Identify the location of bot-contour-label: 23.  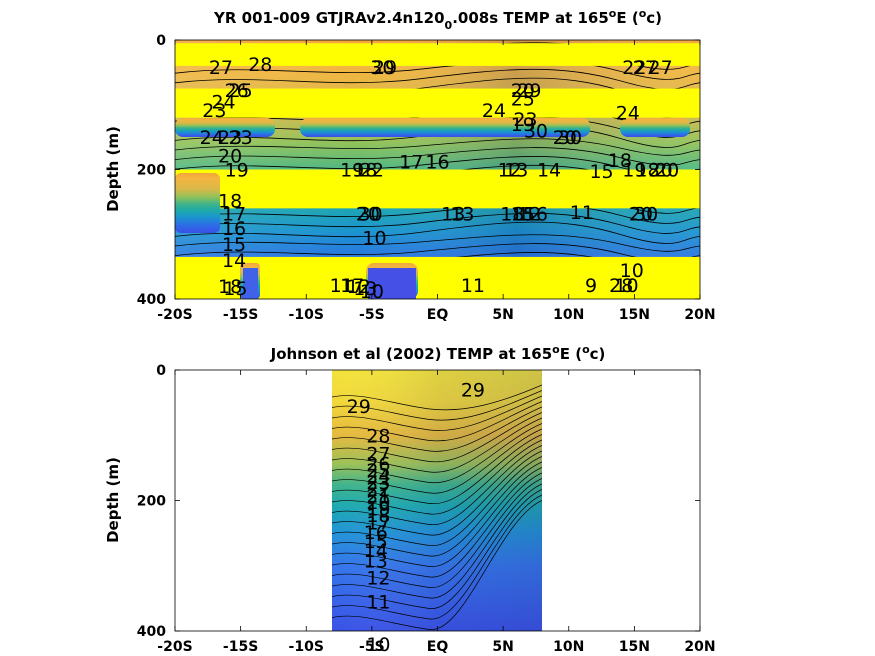
(378, 483).